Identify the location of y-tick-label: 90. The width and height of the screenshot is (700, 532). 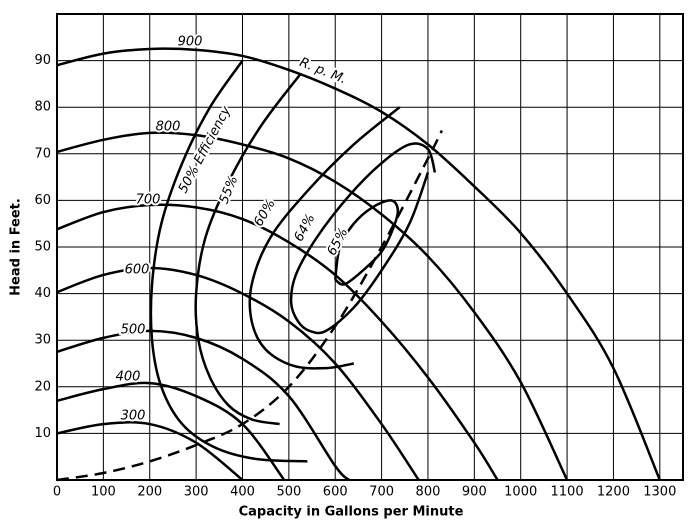
(42, 60).